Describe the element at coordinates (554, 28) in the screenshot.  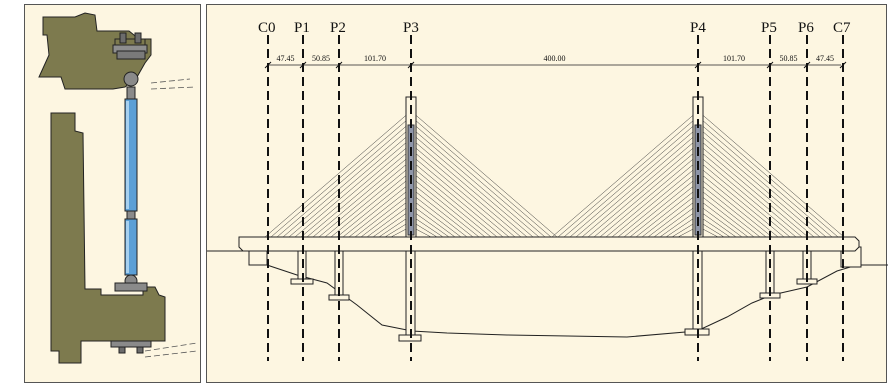
I see `pier-labels: C0 P1 P2 P3 P4 P5 P6 C7` at that location.